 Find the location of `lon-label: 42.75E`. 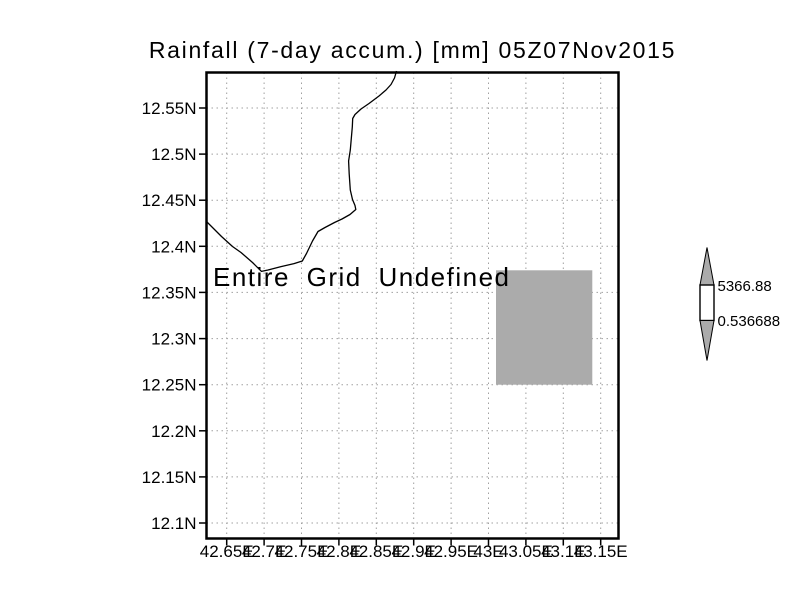

lon-label: 42.75E is located at coordinates (302, 551).